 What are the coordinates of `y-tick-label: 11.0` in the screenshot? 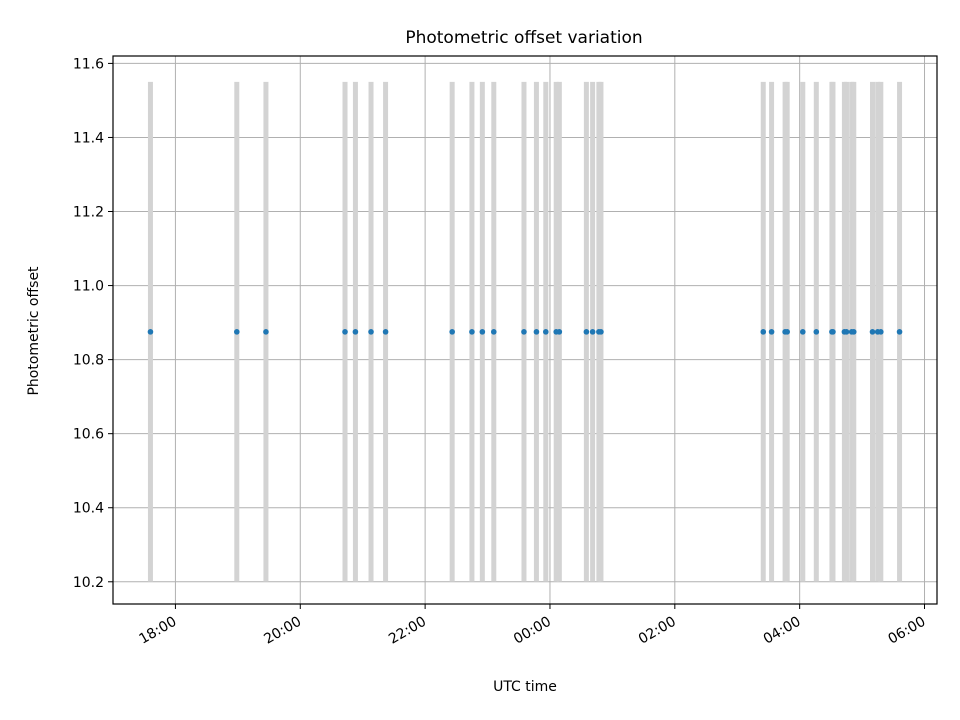 It's located at (88, 287).